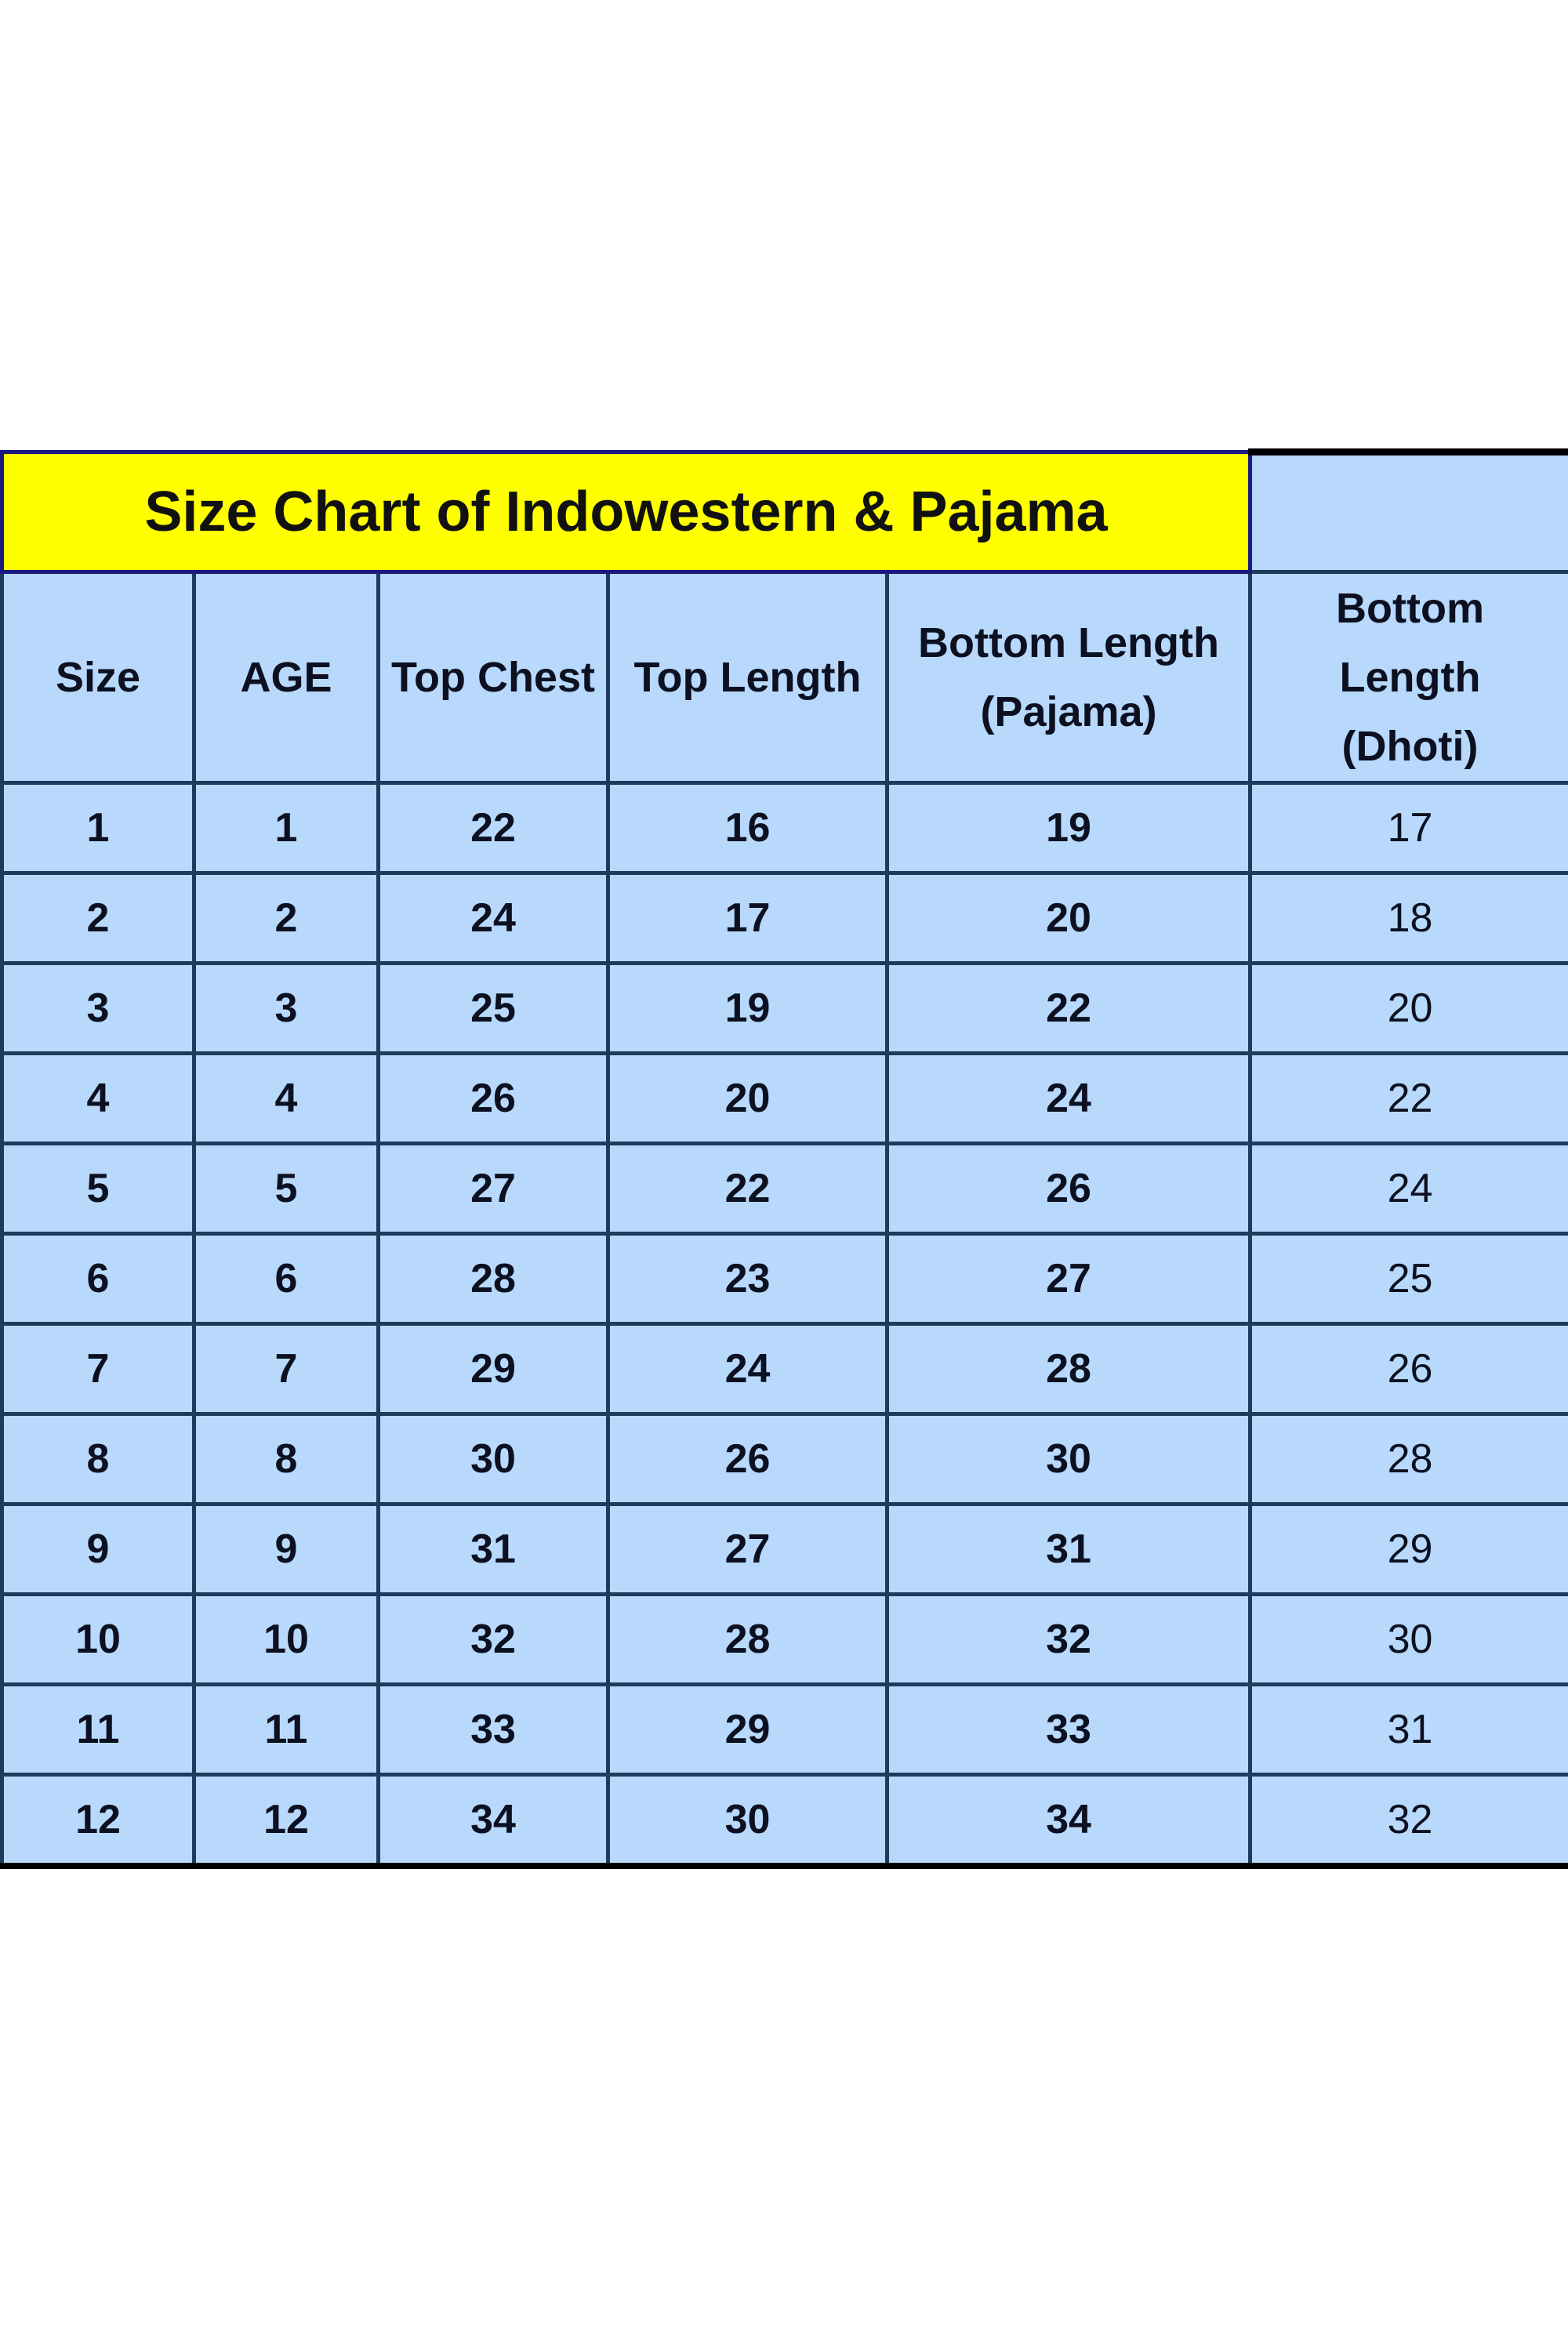 The height and width of the screenshot is (2352, 1568). I want to click on cell-top-chest: 31, so click(493, 1549).